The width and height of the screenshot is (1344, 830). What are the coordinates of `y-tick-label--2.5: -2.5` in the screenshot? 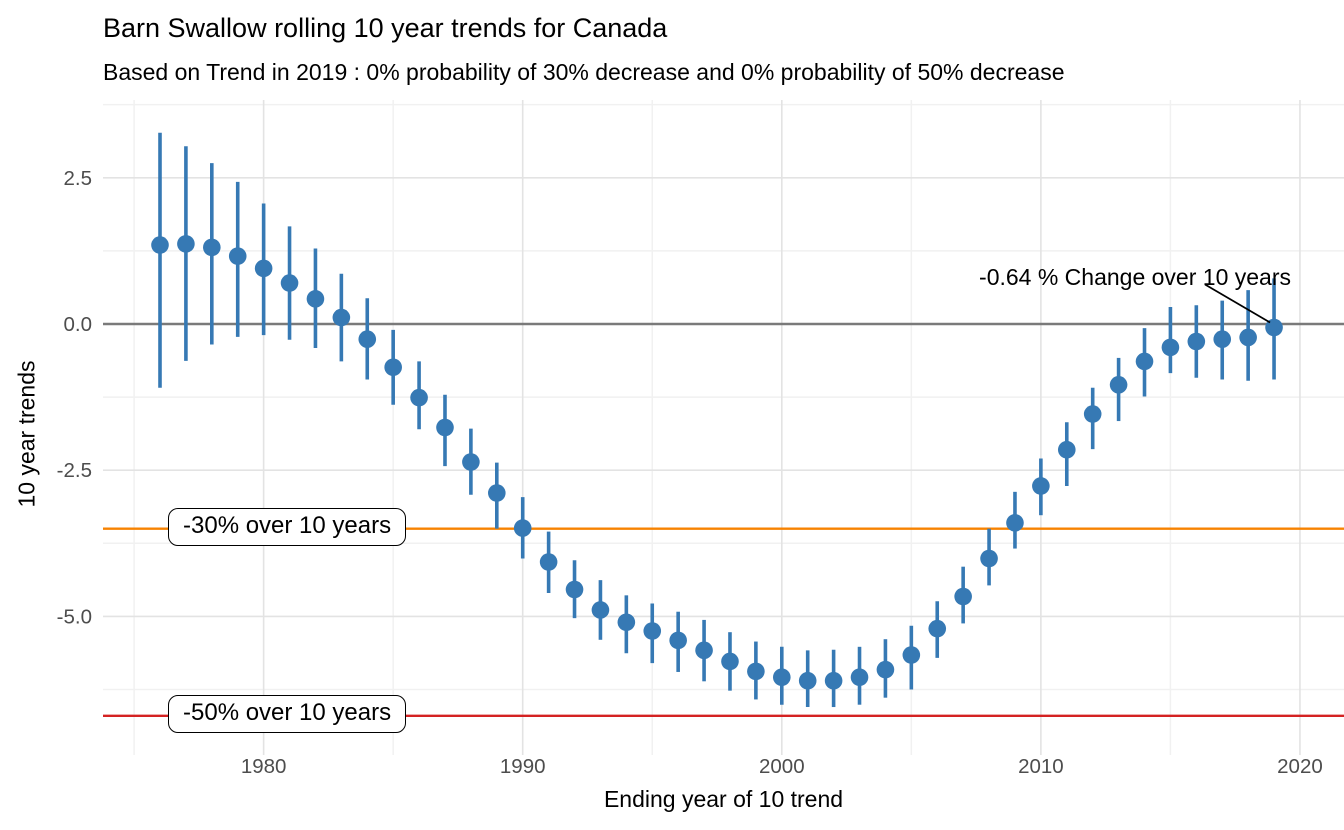 It's located at (74, 470).